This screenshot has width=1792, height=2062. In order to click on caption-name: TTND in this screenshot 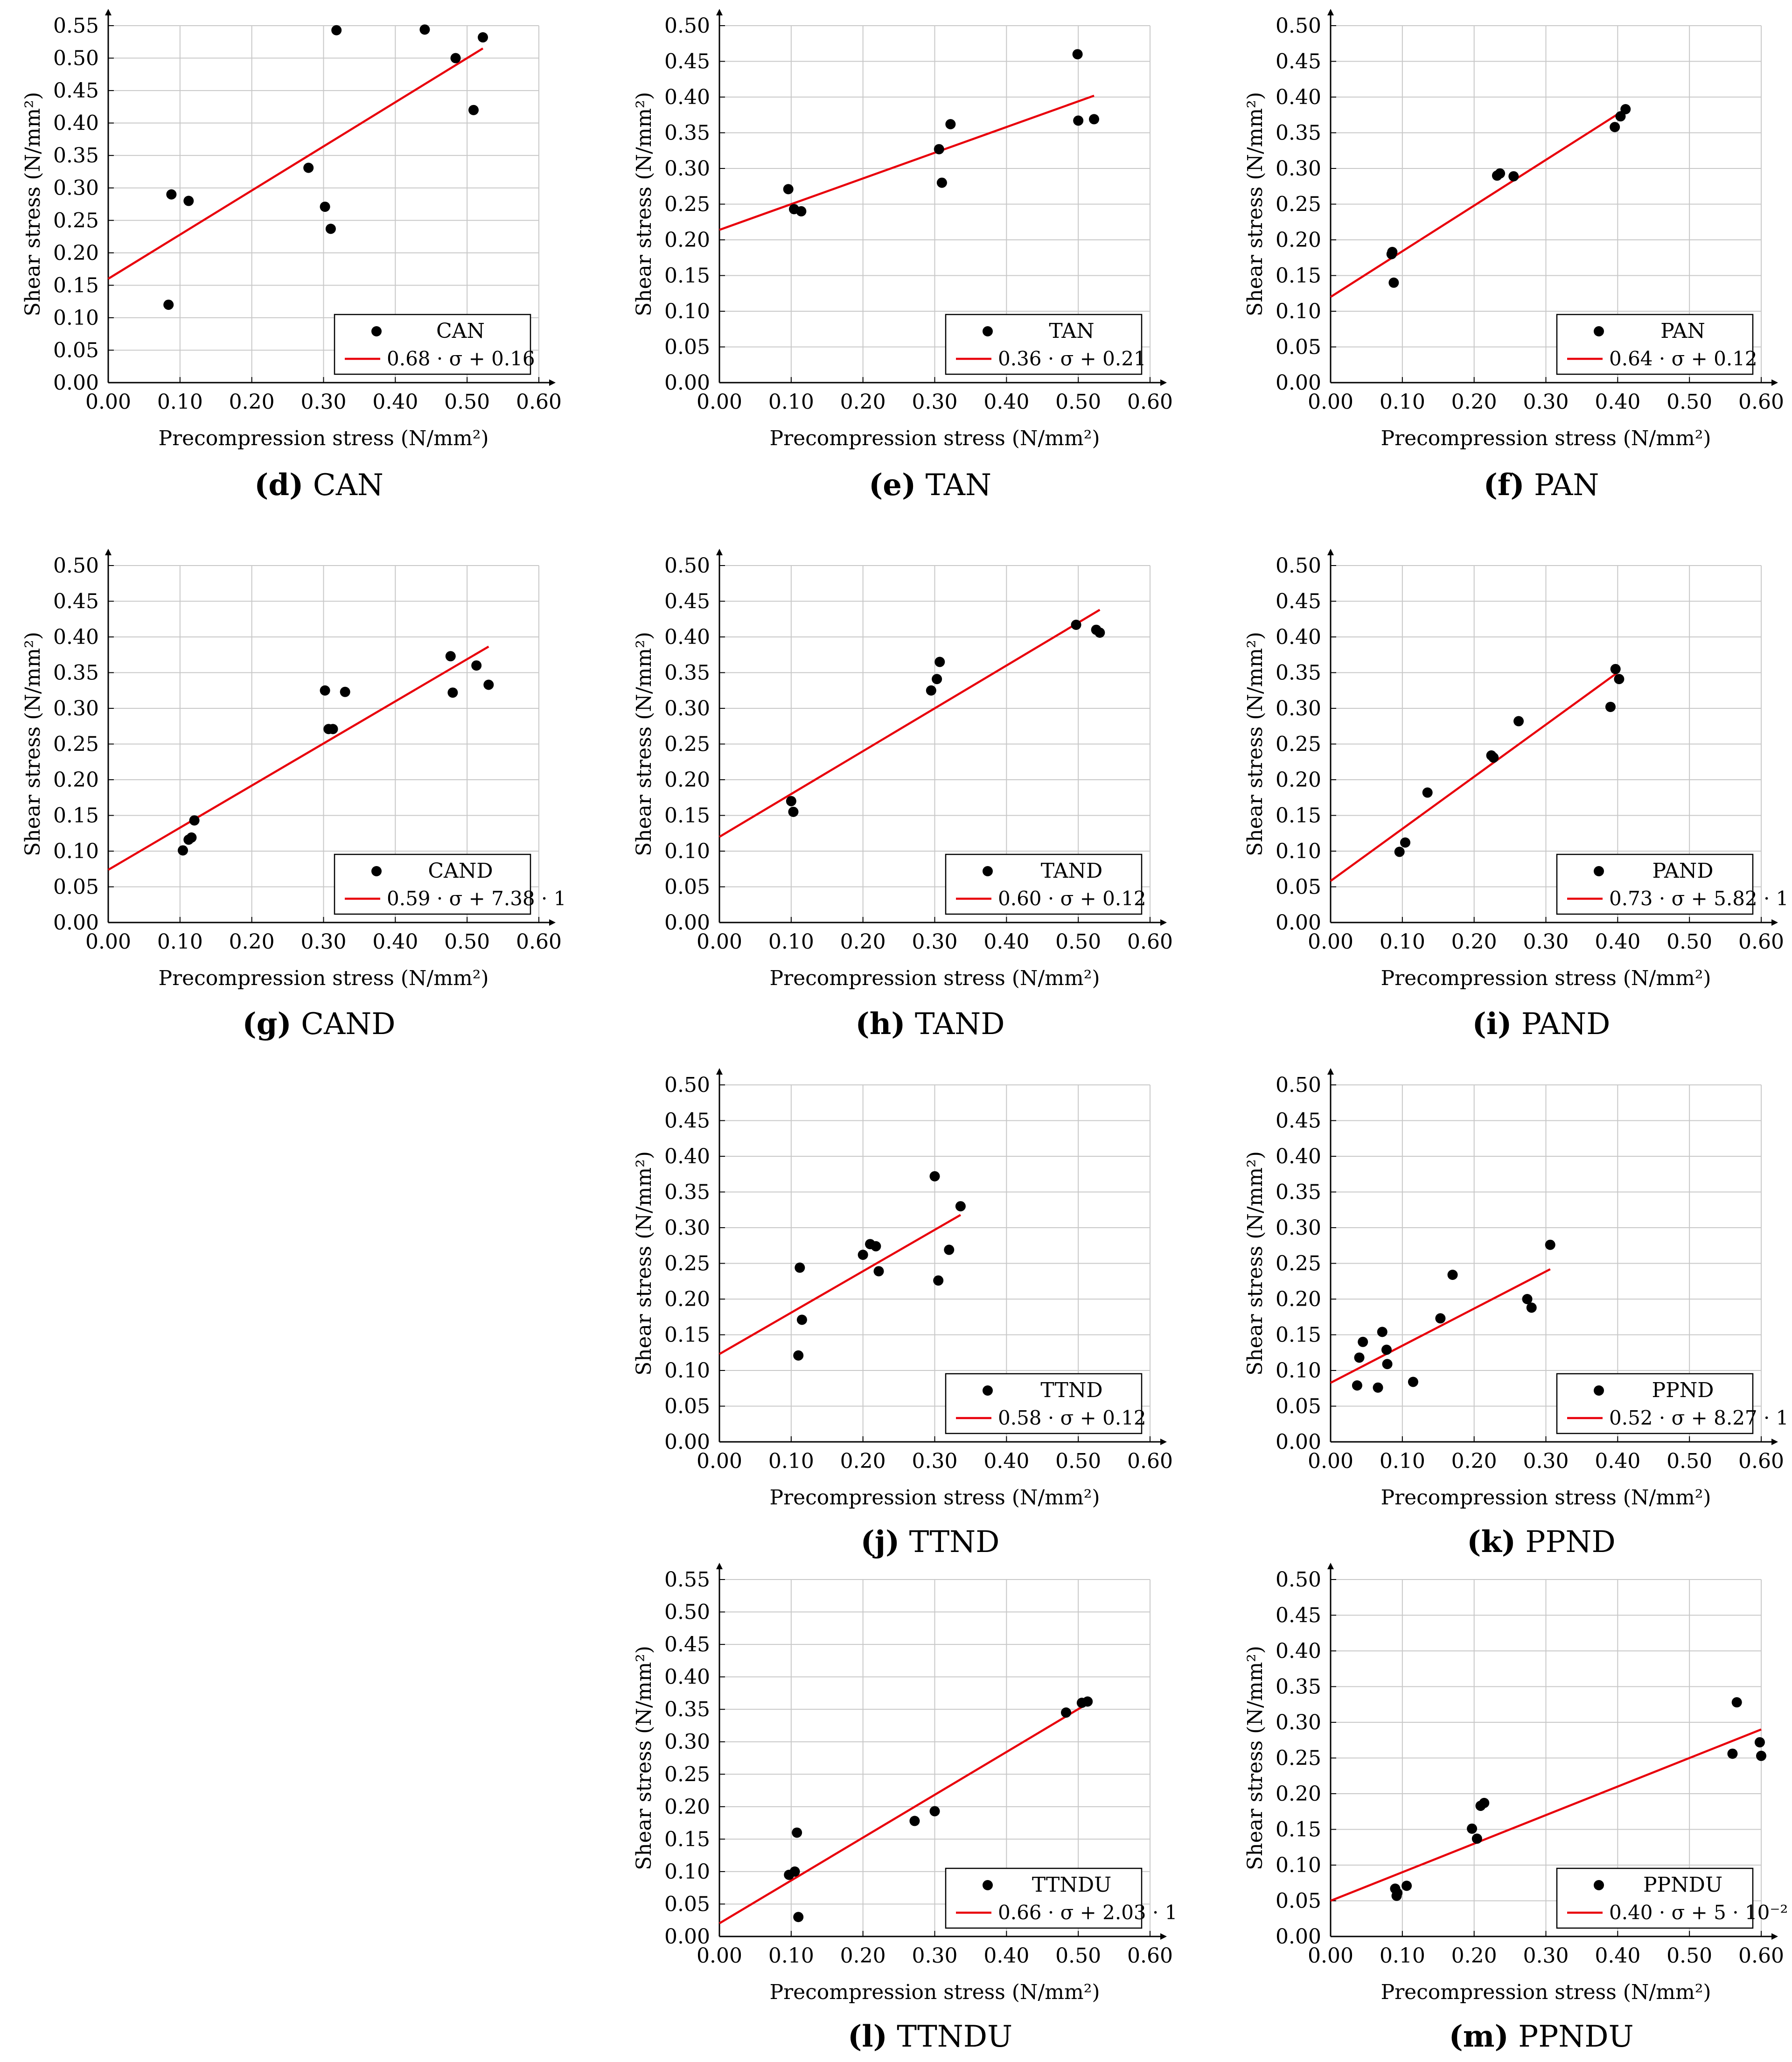, I will do `click(949, 1542)`.